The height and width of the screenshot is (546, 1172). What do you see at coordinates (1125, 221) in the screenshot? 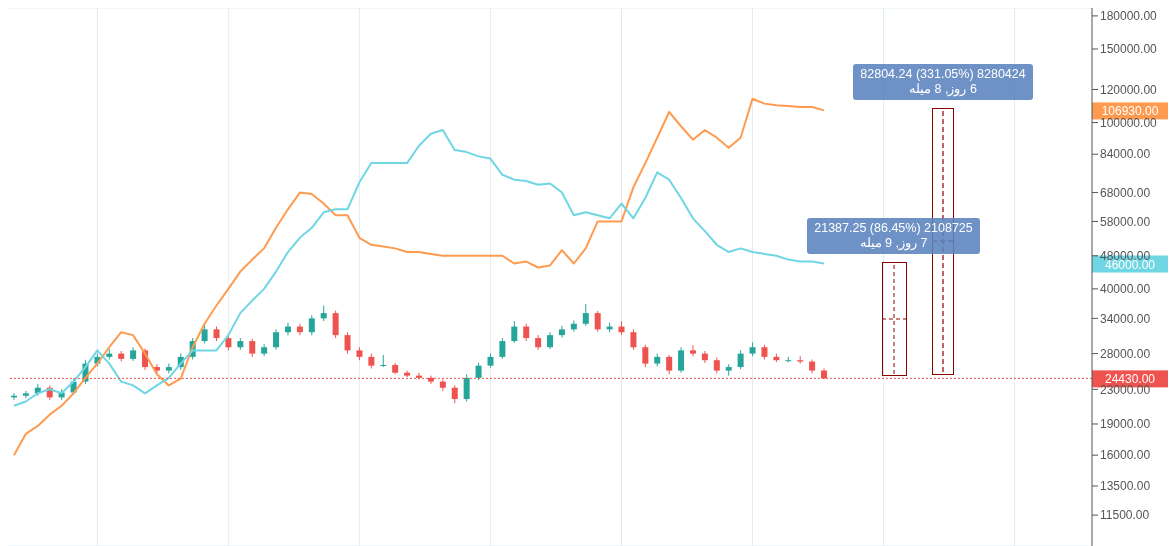
I see `y-tick-label: 58000.00` at bounding box center [1125, 221].